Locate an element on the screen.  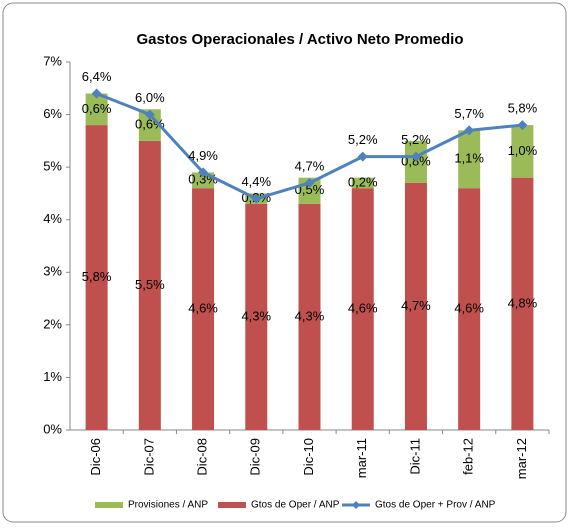
x-tick-label: Dic-11 is located at coordinates (414, 456).